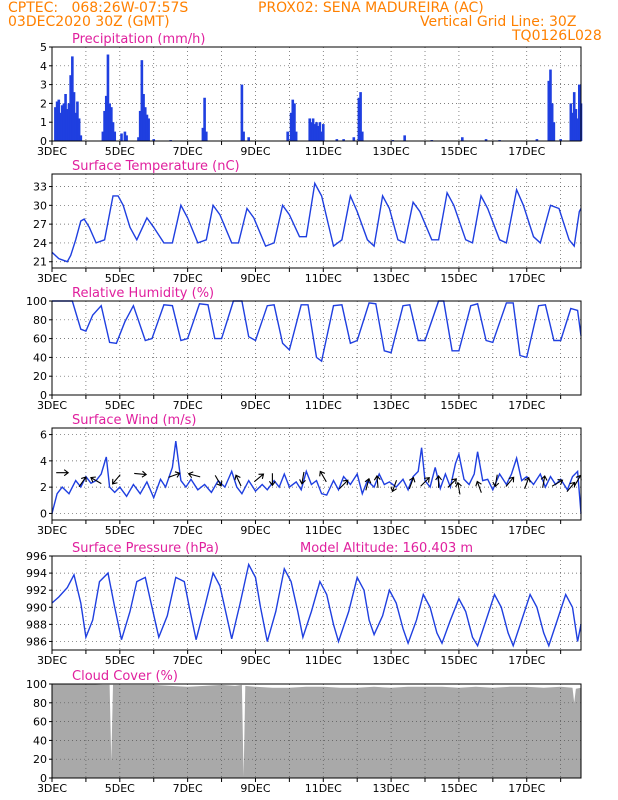  I want to click on y-tick-label: 2, so click(43, 487).